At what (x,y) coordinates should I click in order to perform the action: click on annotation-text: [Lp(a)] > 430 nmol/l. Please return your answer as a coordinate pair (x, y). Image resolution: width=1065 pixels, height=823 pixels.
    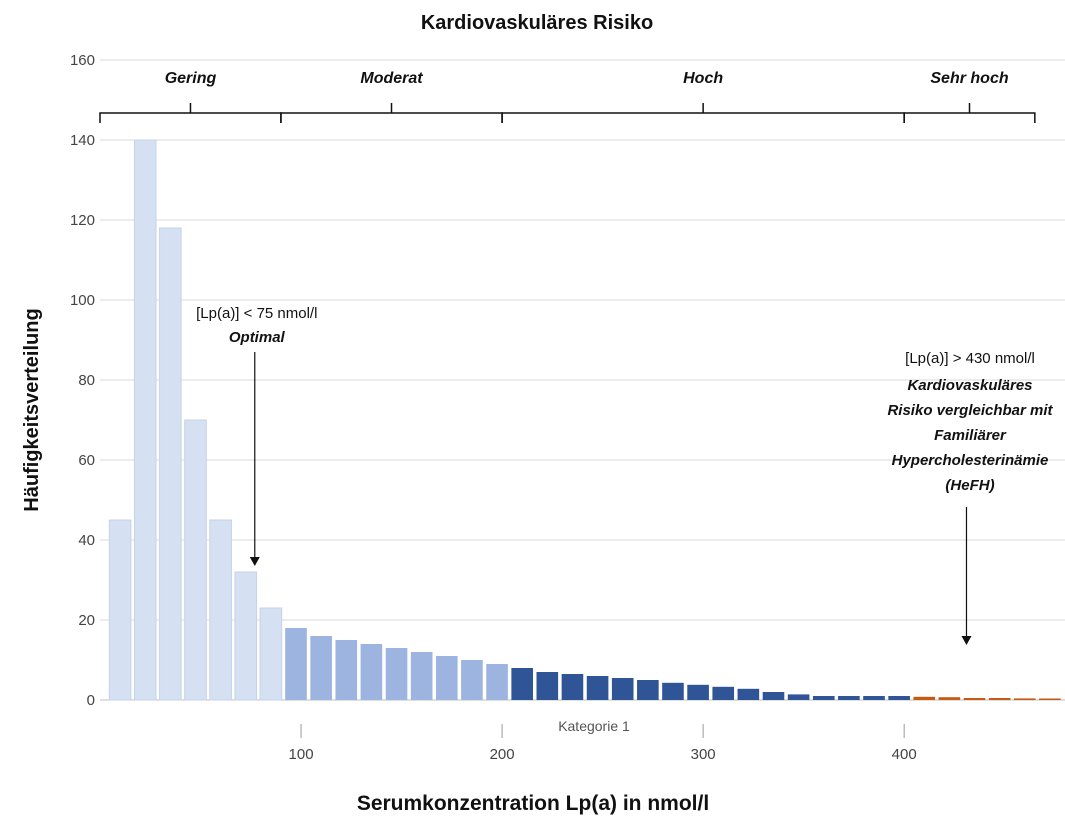
    Looking at the image, I should click on (970, 358).